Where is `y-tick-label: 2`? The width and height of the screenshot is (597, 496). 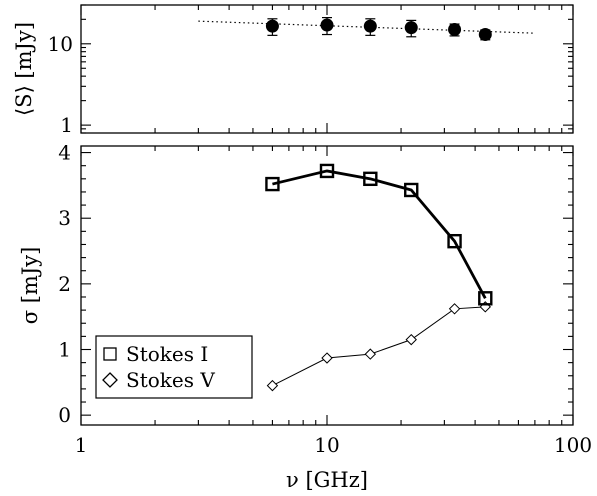 y-tick-label: 2 is located at coordinates (64, 284).